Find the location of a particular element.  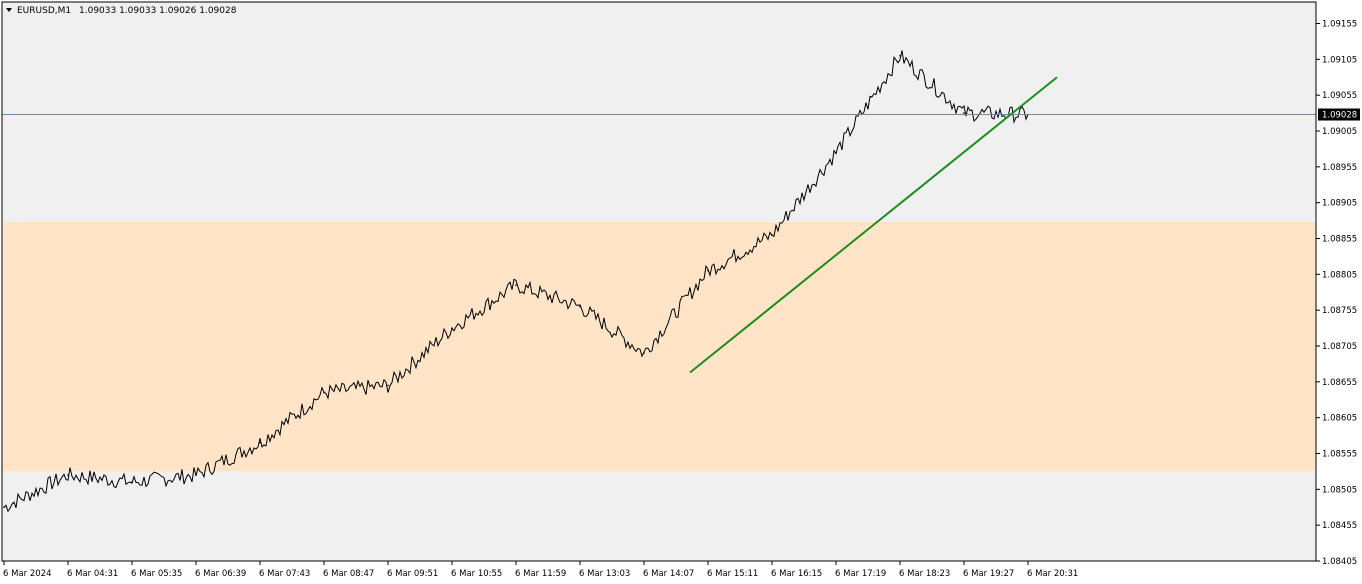

y-tick-label: 1.09005 is located at coordinates (1339, 132).